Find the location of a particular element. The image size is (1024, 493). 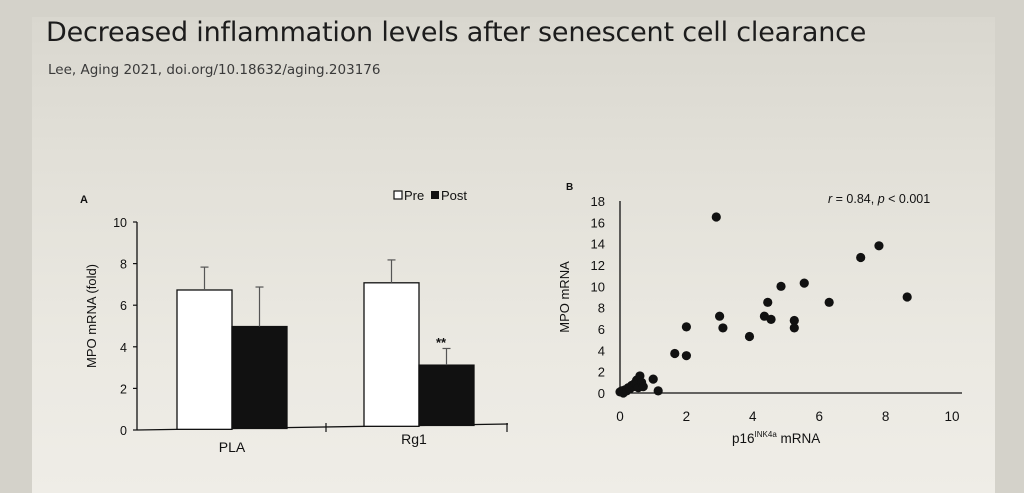

stat-r-value: = 0.84, is located at coordinates (855, 199).